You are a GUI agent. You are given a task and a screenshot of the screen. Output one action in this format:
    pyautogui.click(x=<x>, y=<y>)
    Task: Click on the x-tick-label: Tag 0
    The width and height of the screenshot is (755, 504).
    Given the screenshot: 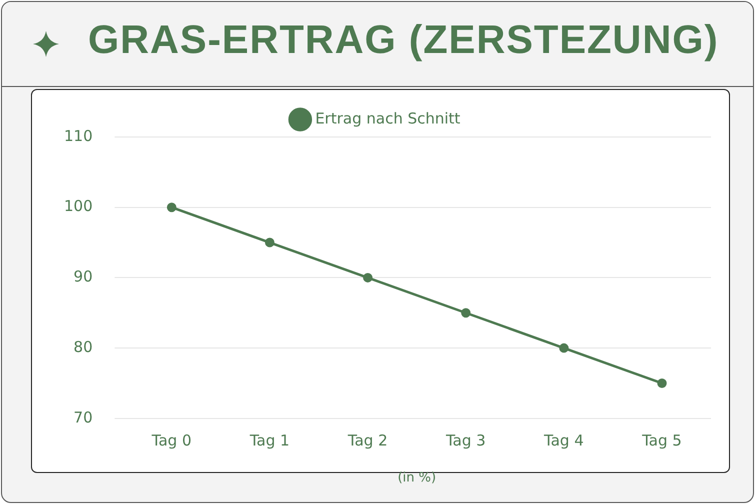 What is the action you would take?
    pyautogui.click(x=171, y=440)
    